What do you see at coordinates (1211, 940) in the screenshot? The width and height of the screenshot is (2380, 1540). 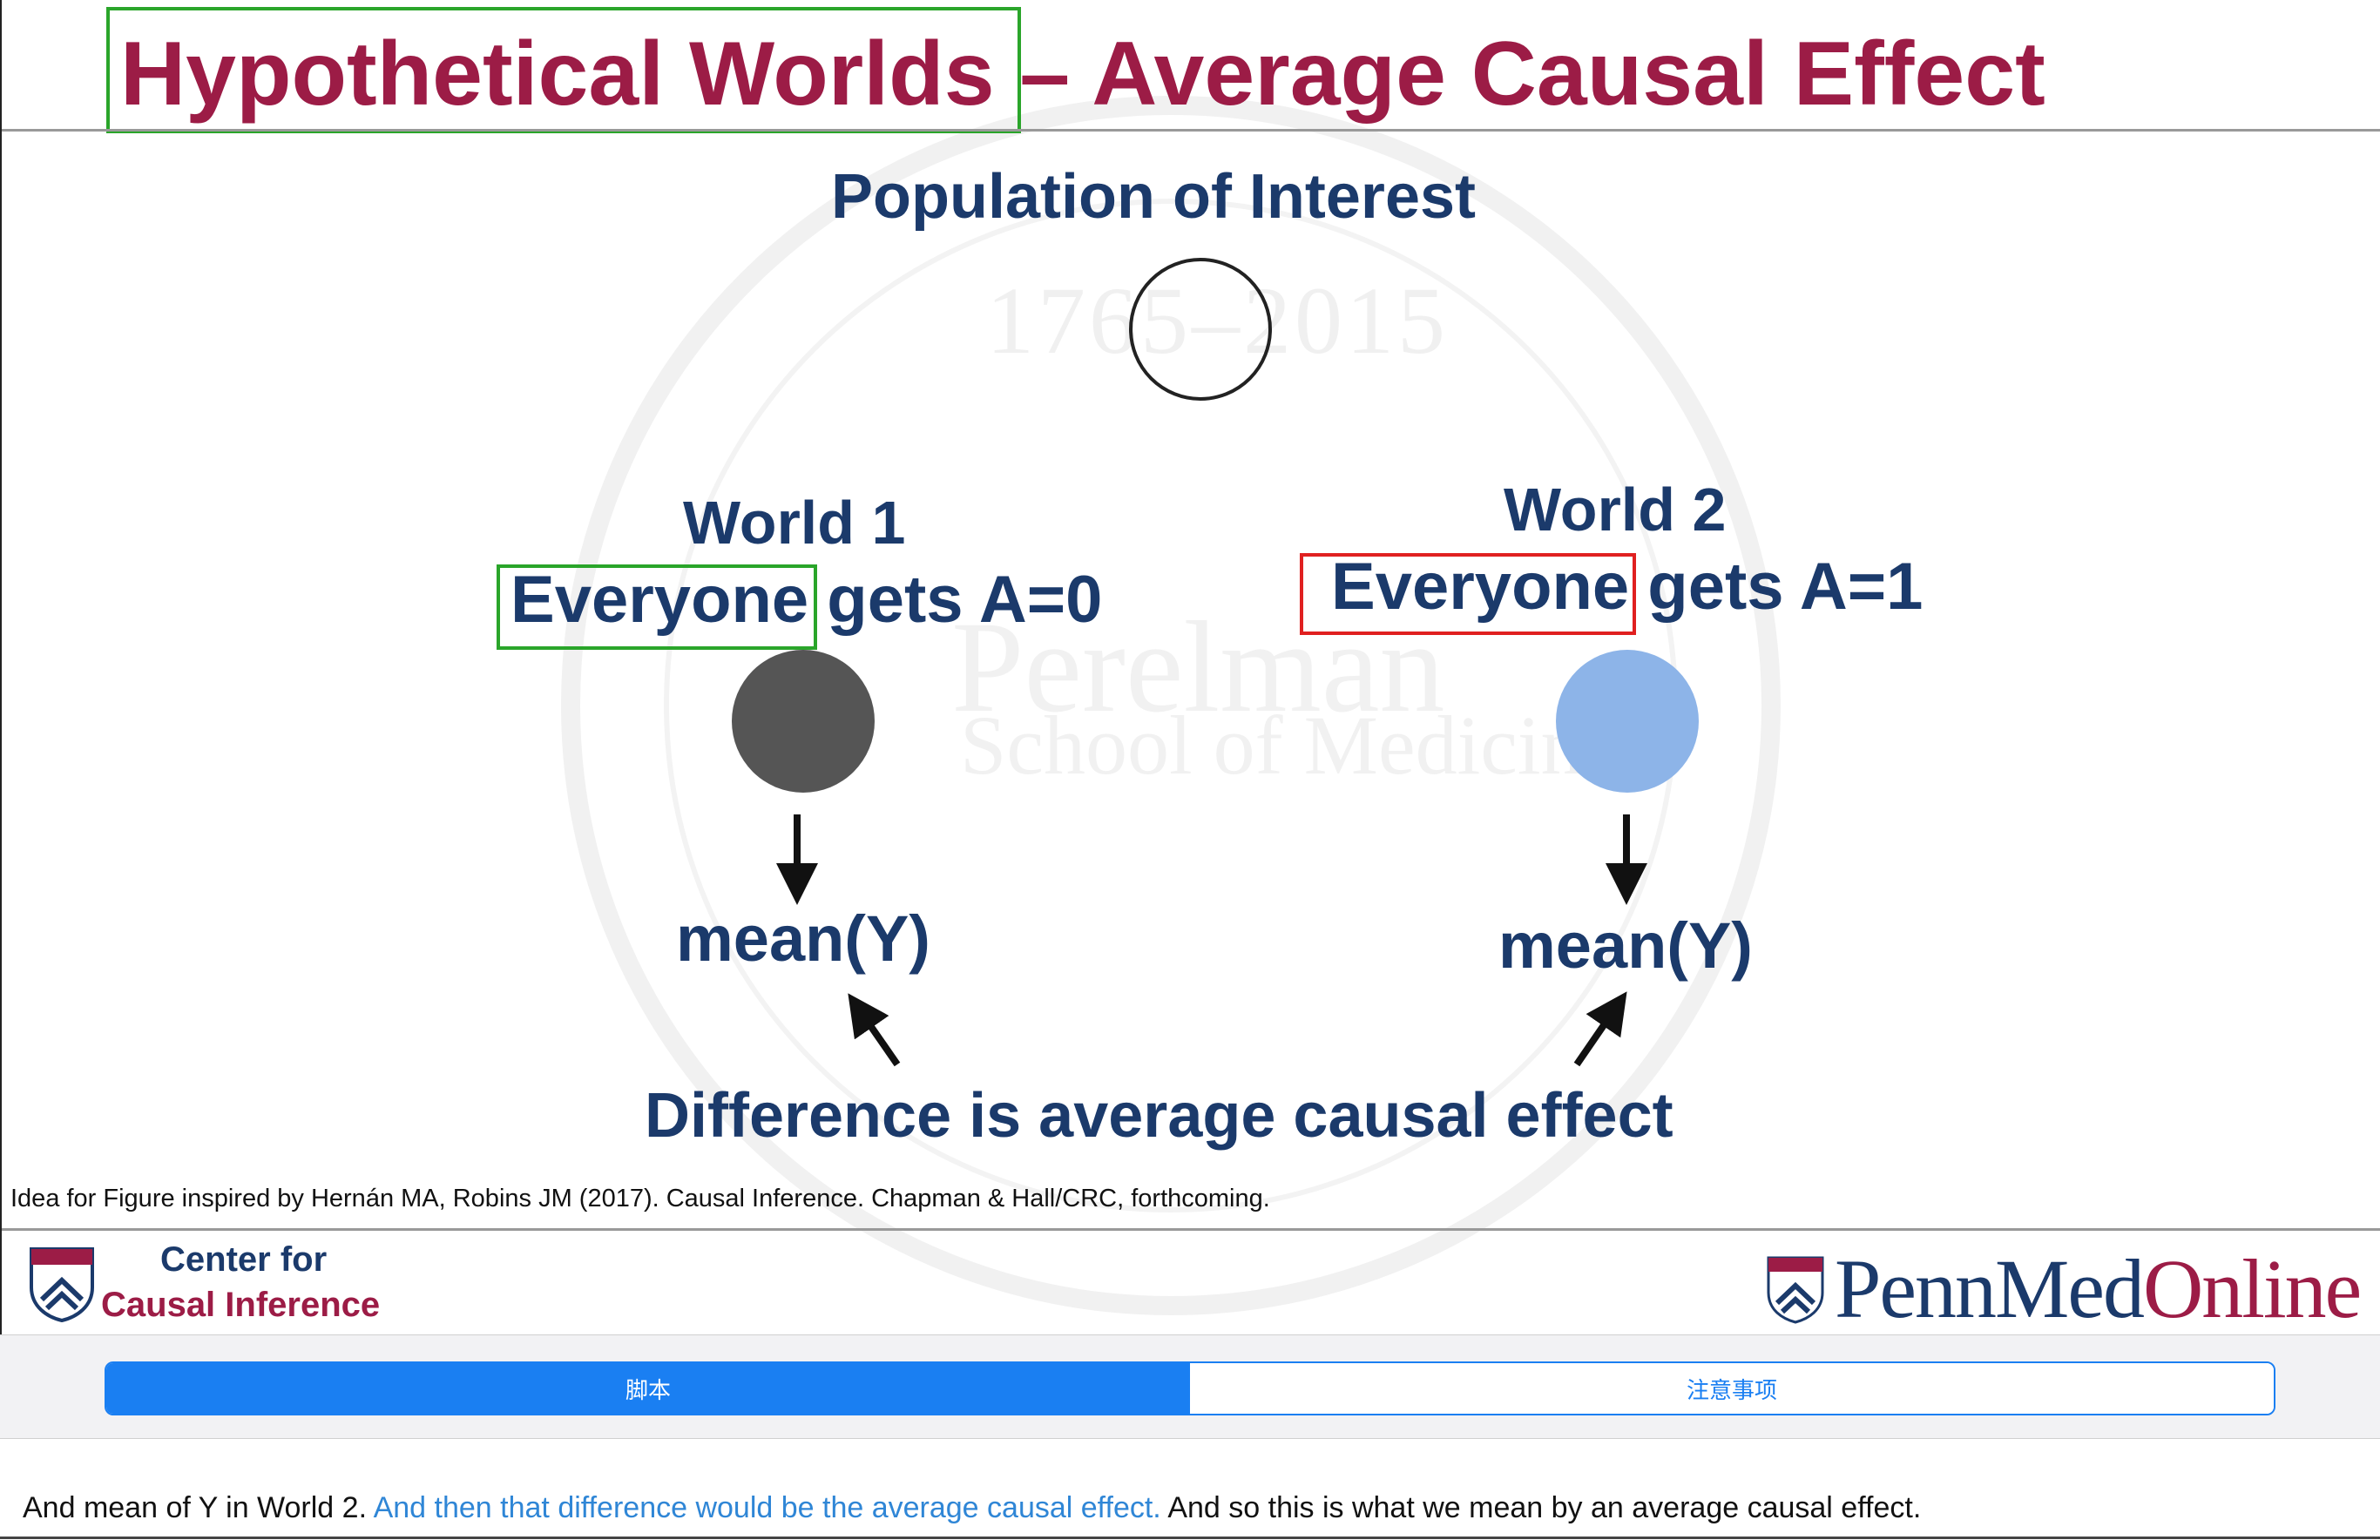 I see `diagram-arrows` at bounding box center [1211, 940].